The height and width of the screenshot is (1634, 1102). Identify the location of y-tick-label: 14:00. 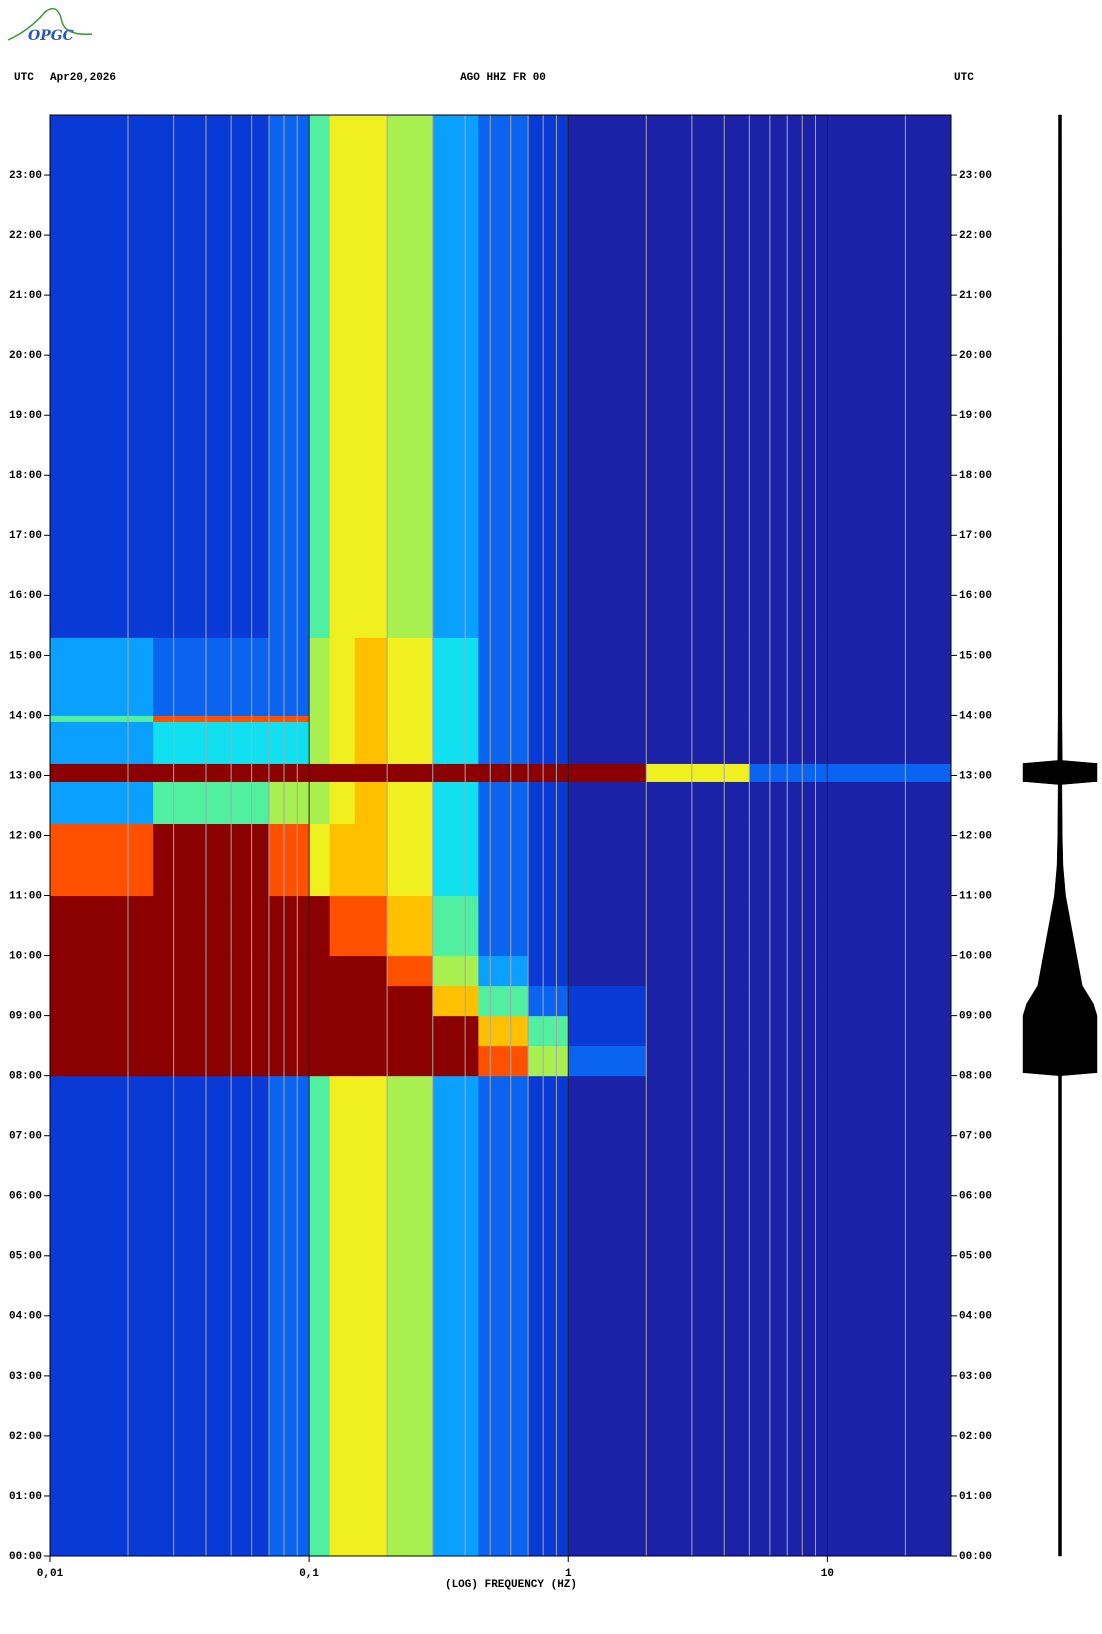
(975, 716).